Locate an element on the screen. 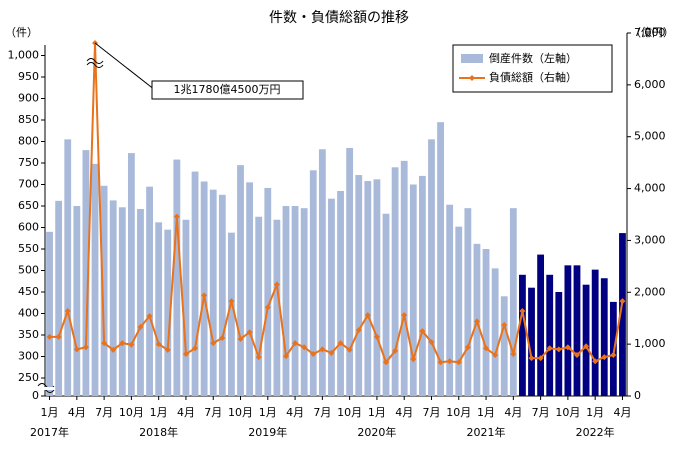 The height and width of the screenshot is (451, 678). y-tick-label: 450 is located at coordinates (28, 291).